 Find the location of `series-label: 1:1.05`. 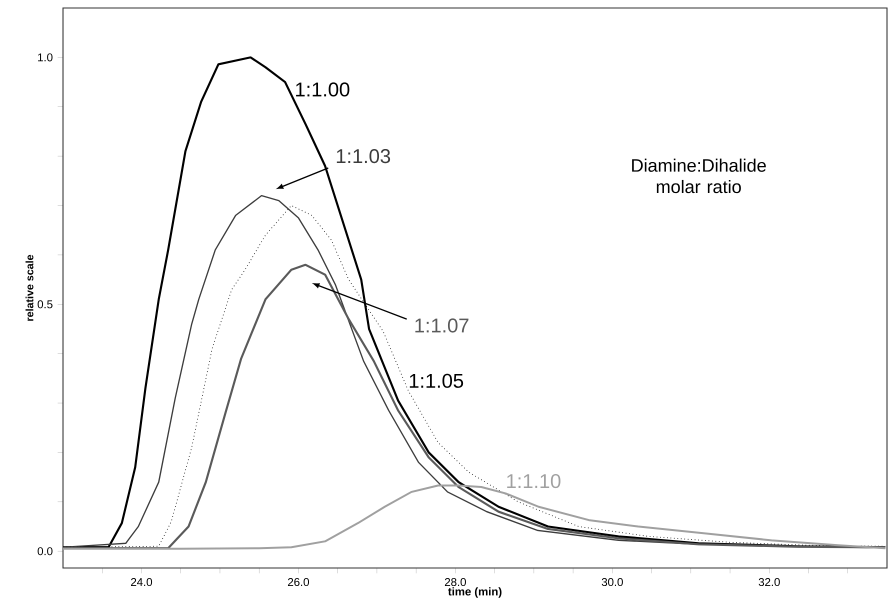

series-label: 1:1.05 is located at coordinates (437, 381).